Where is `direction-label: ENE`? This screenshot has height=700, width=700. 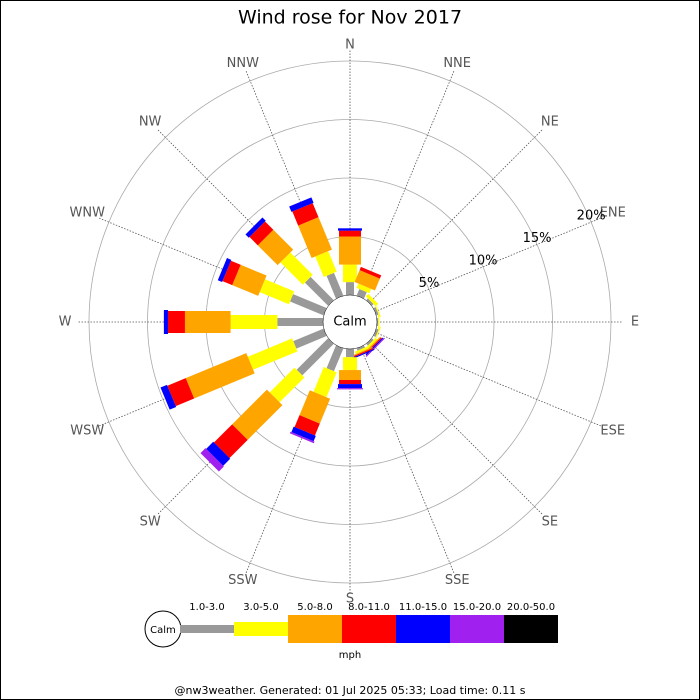
direction-label: ENE is located at coordinates (613, 213).